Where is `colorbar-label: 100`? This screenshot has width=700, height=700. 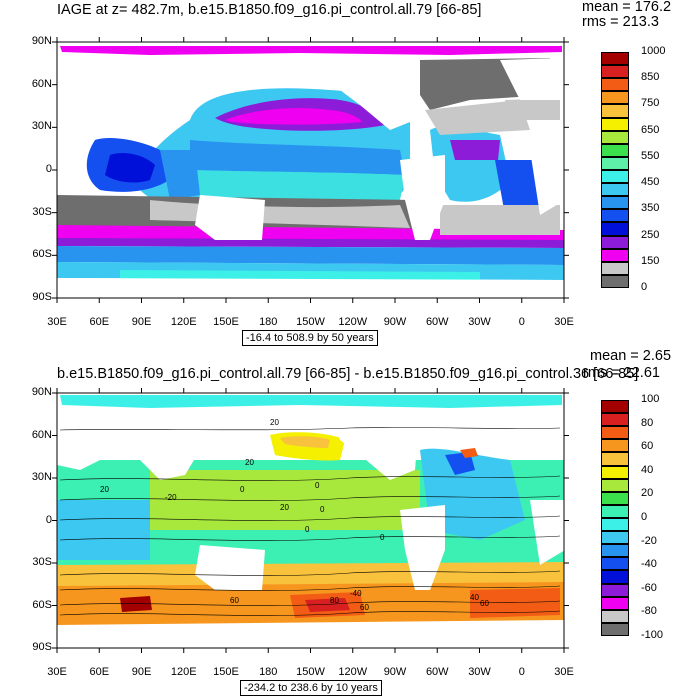 colorbar-label: 100 is located at coordinates (650, 399).